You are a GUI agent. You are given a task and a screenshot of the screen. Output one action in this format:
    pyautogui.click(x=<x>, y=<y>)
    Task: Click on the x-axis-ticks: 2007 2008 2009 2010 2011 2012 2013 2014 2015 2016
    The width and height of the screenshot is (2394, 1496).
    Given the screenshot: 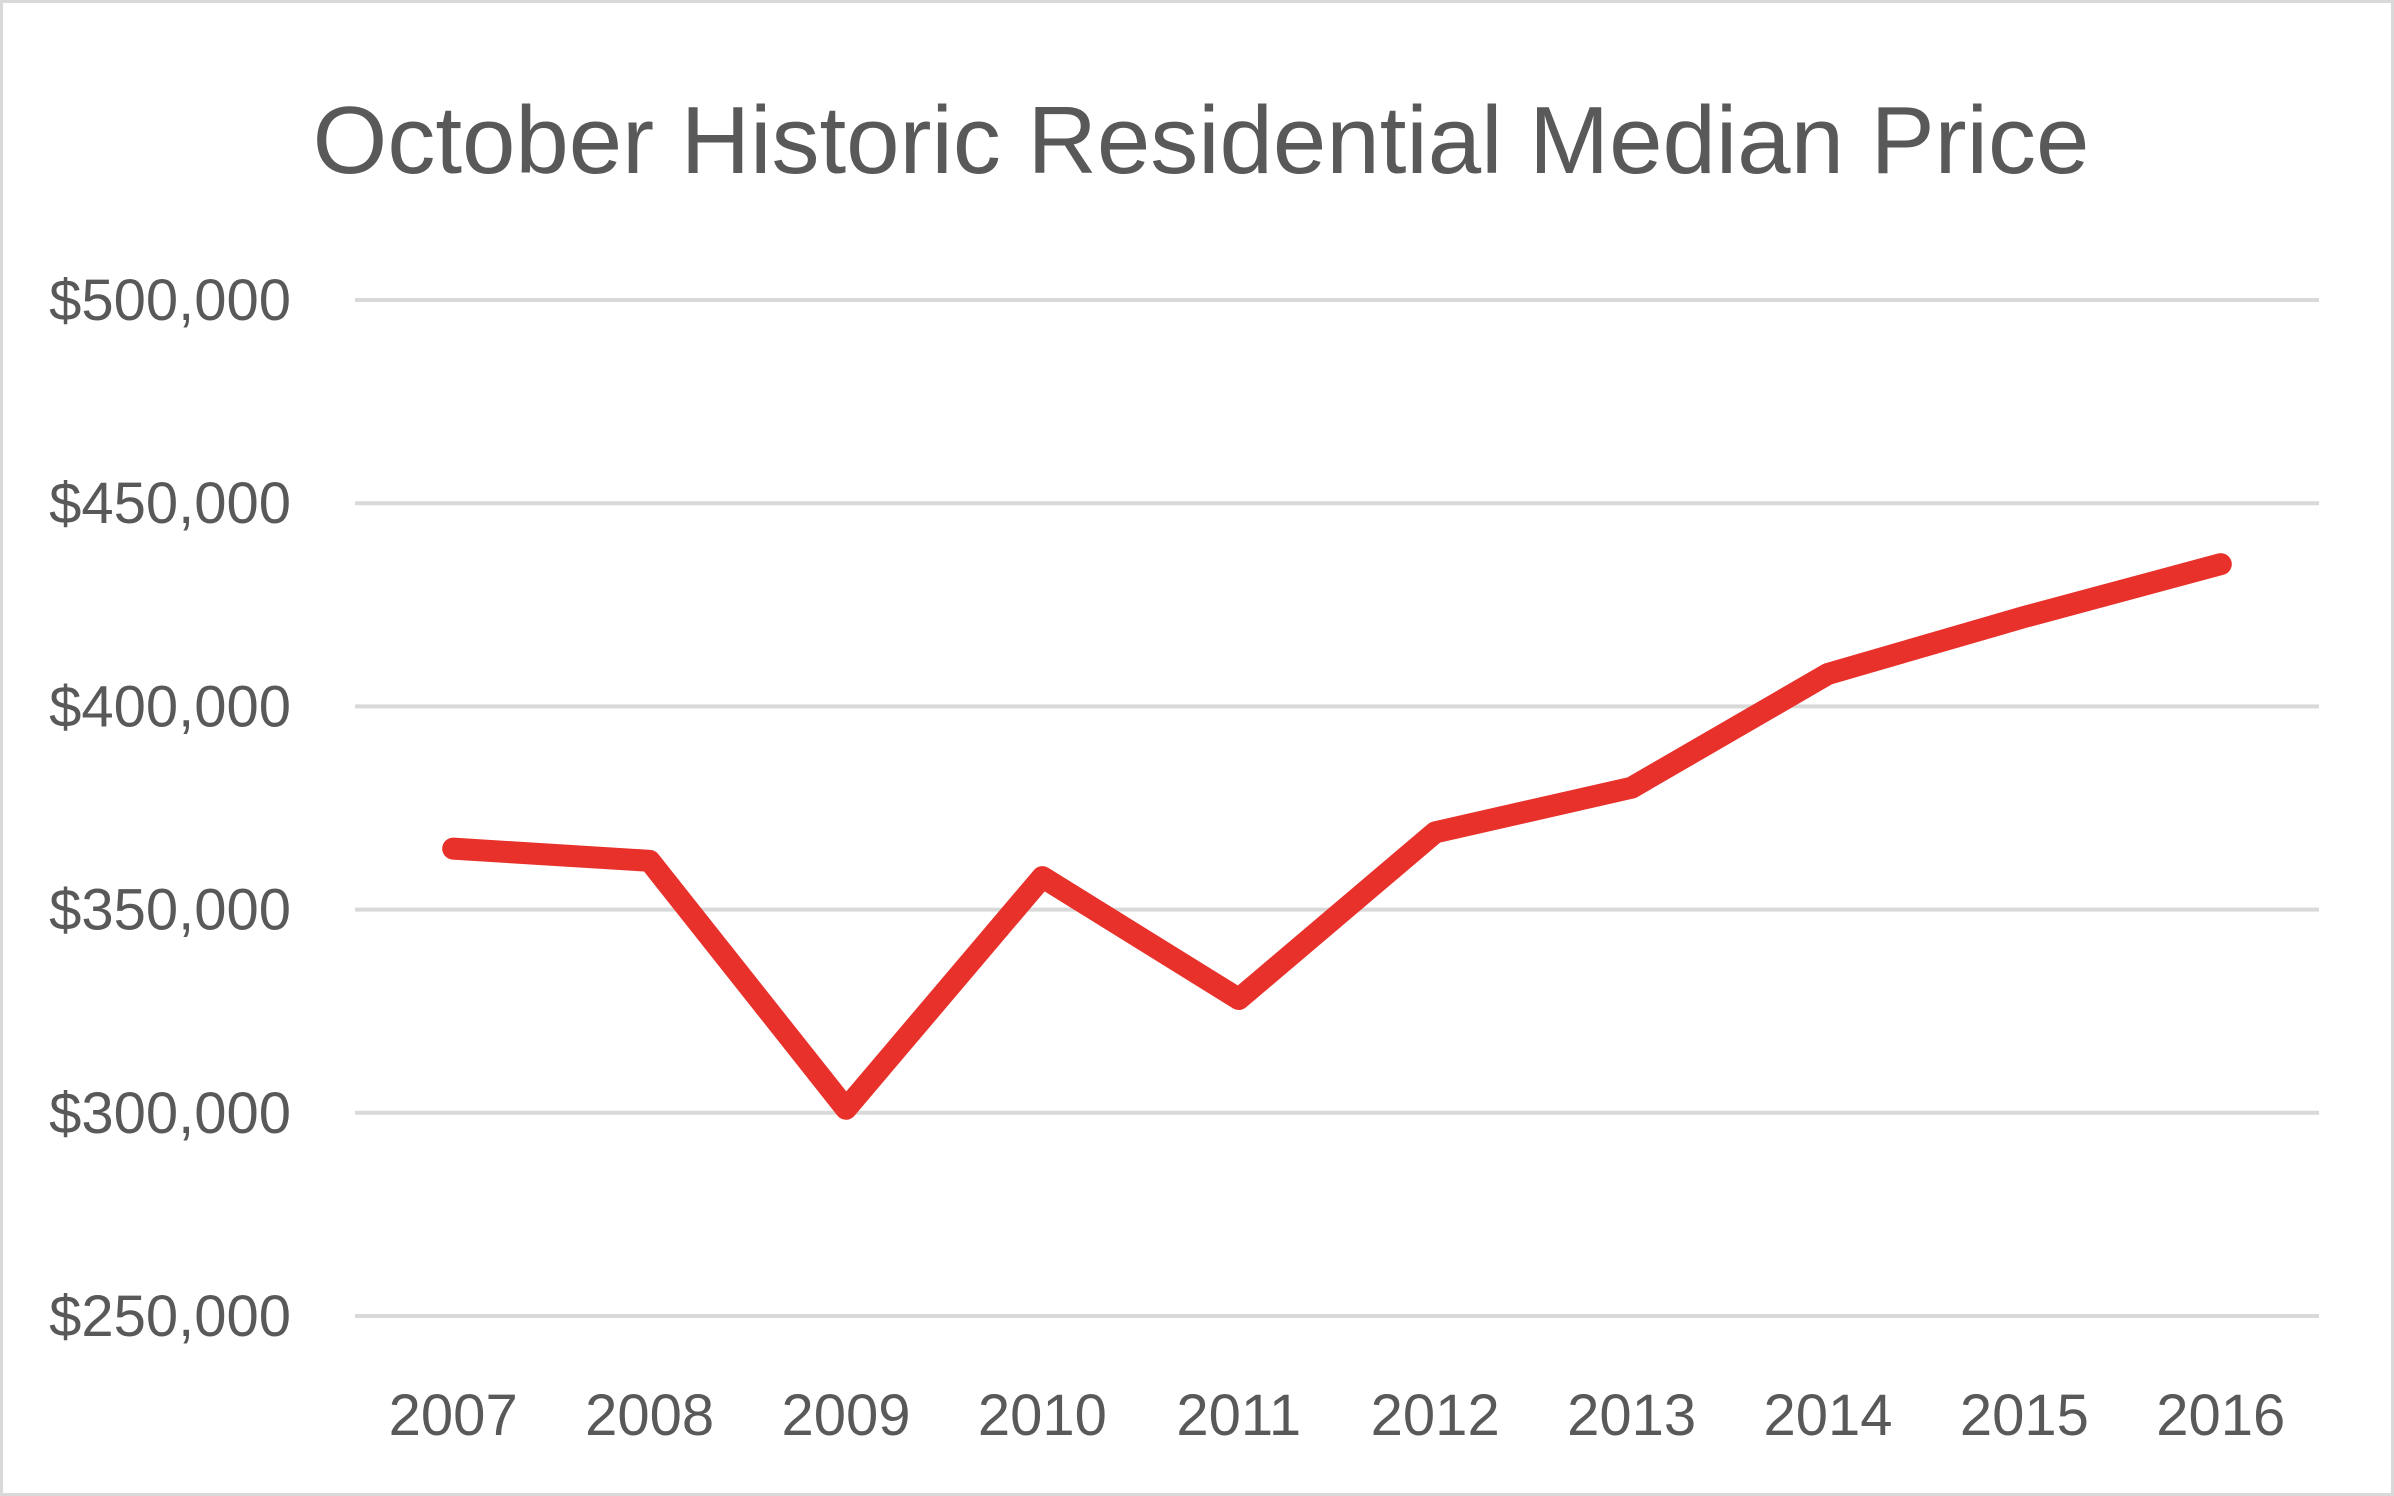 What is the action you would take?
    pyautogui.click(x=1337, y=1415)
    